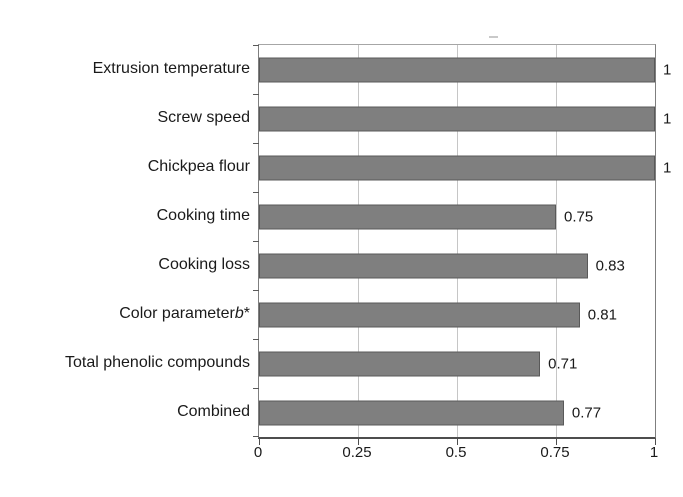 This screenshot has height=497, width=683. What do you see at coordinates (198, 166) in the screenshot?
I see `category-label: Chickpea flour` at bounding box center [198, 166].